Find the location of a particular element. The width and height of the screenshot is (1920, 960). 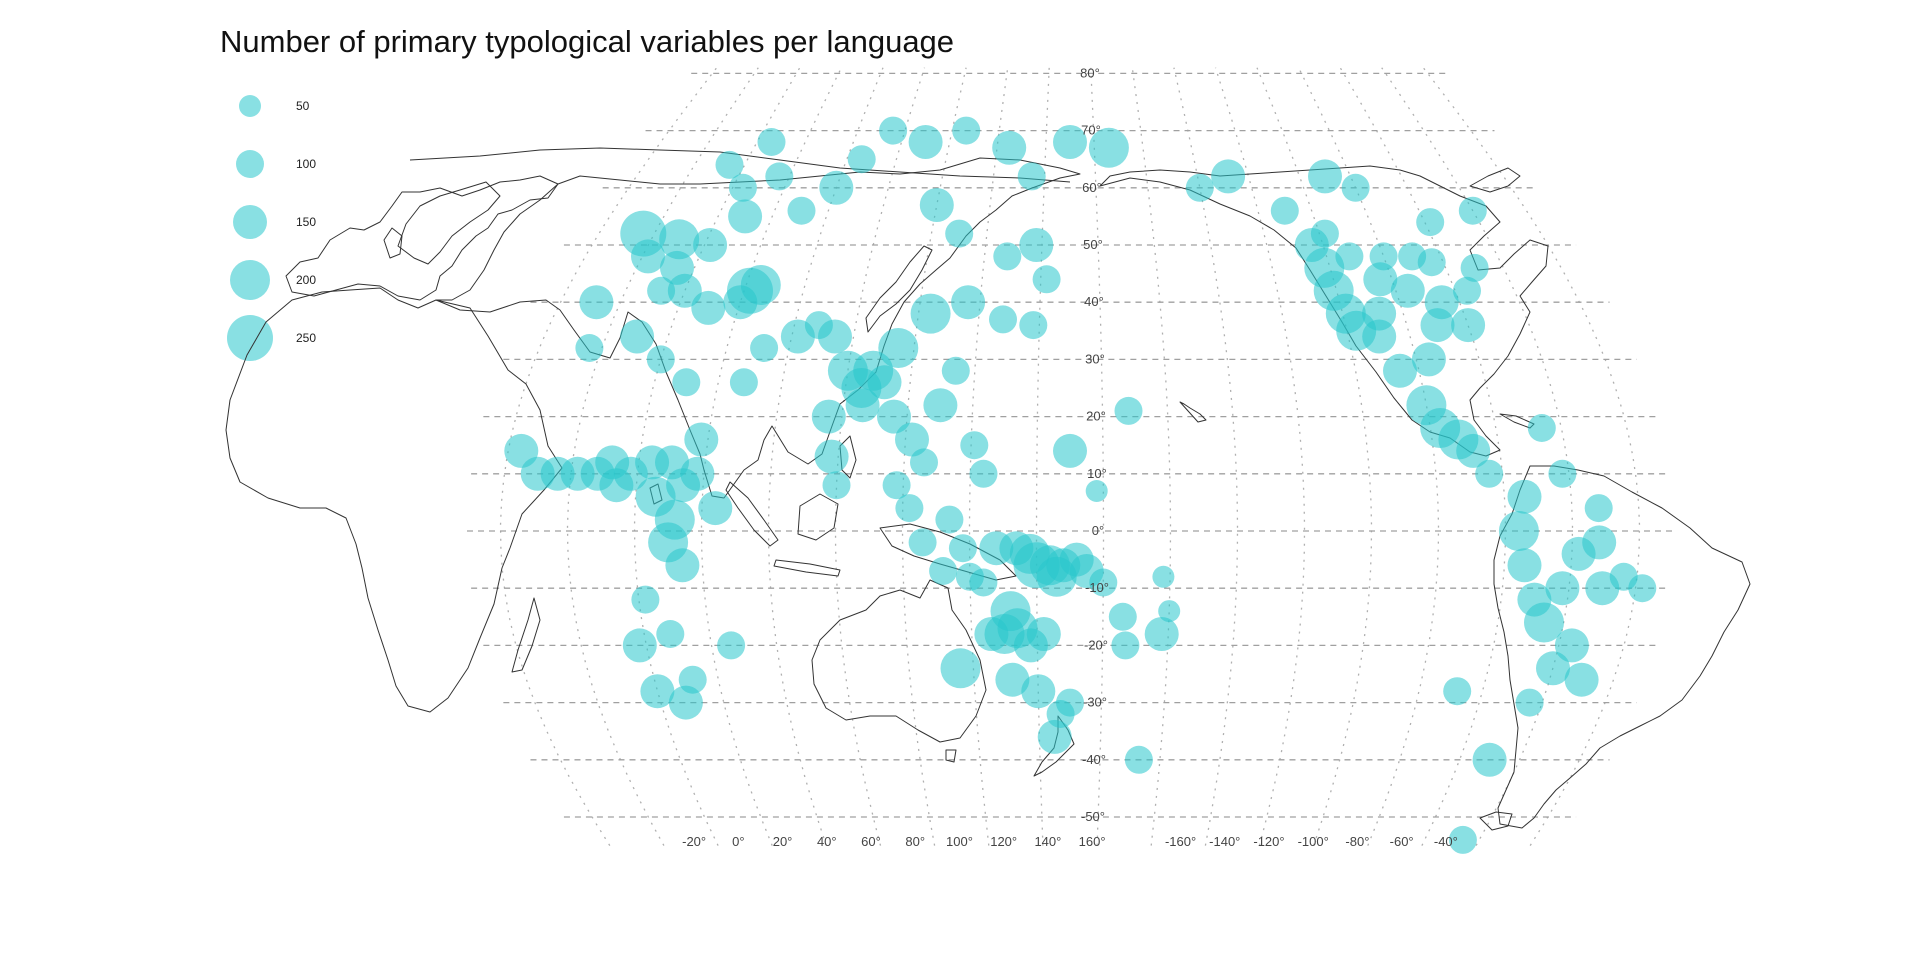

legend-item: 200 is located at coordinates (285, 194).